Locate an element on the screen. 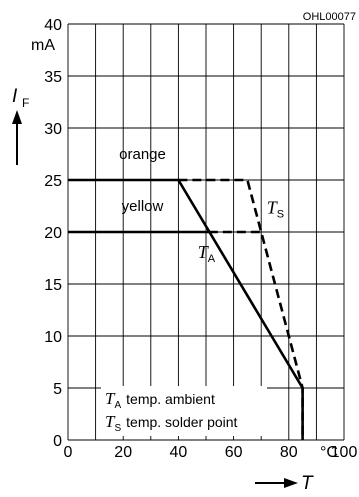  x-axis-arrow is located at coordinates (276, 483).